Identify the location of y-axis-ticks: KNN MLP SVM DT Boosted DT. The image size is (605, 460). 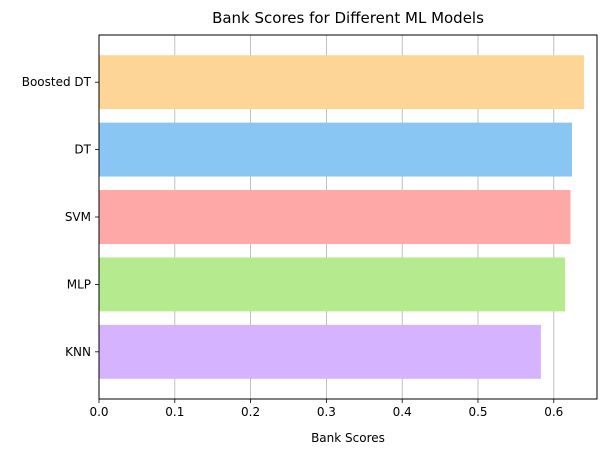
(60, 217).